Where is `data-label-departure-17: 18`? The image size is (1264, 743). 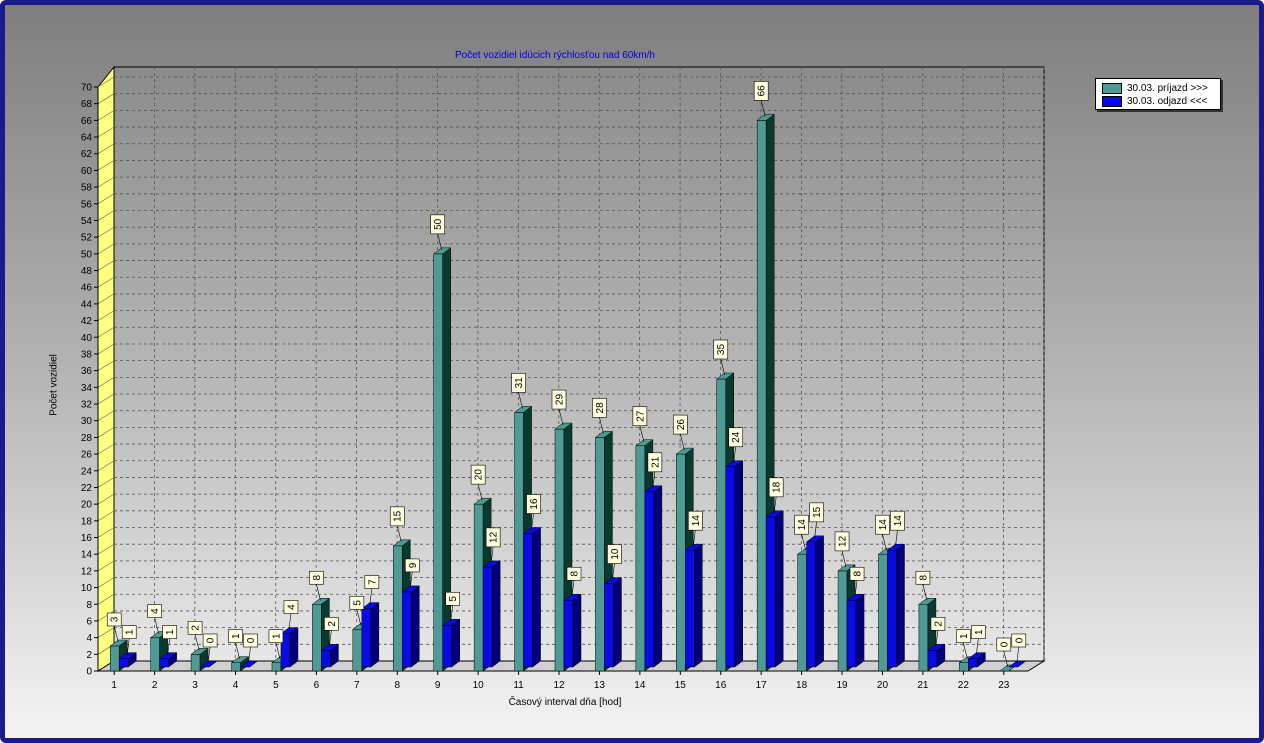 data-label-departure-17: 18 is located at coordinates (777, 487).